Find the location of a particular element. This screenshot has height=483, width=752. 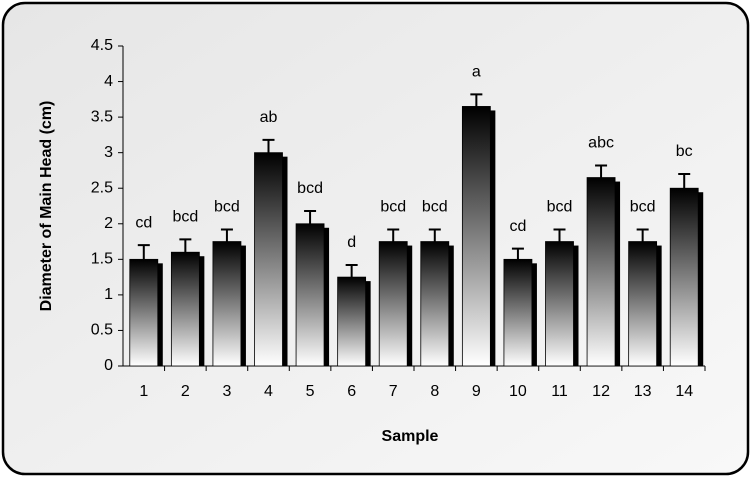

x-tick-label: 3 is located at coordinates (226, 391).